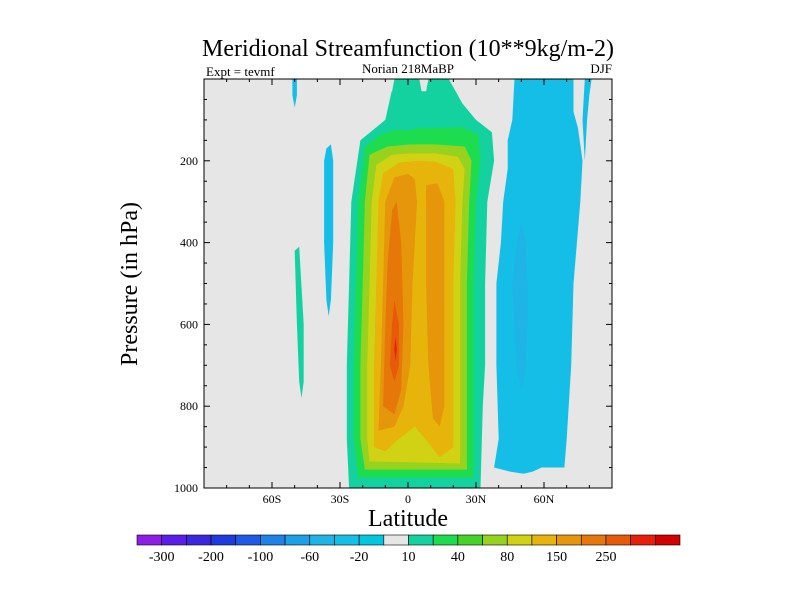  I want to click on colorbar-label: 250, so click(606, 557).